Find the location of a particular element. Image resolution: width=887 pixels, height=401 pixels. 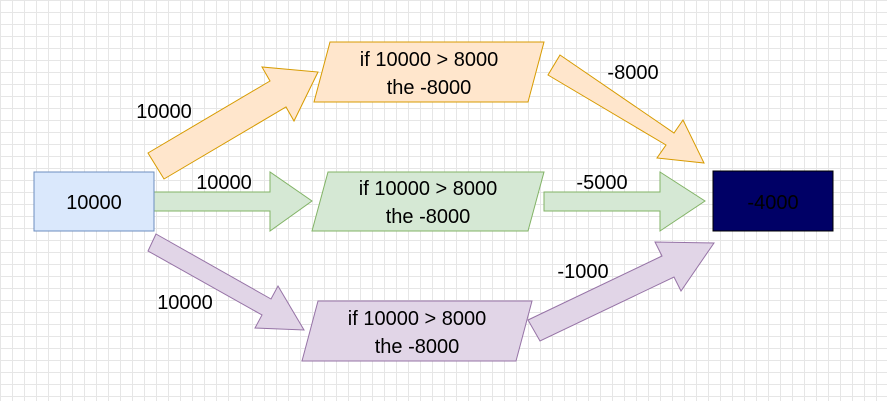

arrow-source-to-middle-condition is located at coordinates (233, 201).